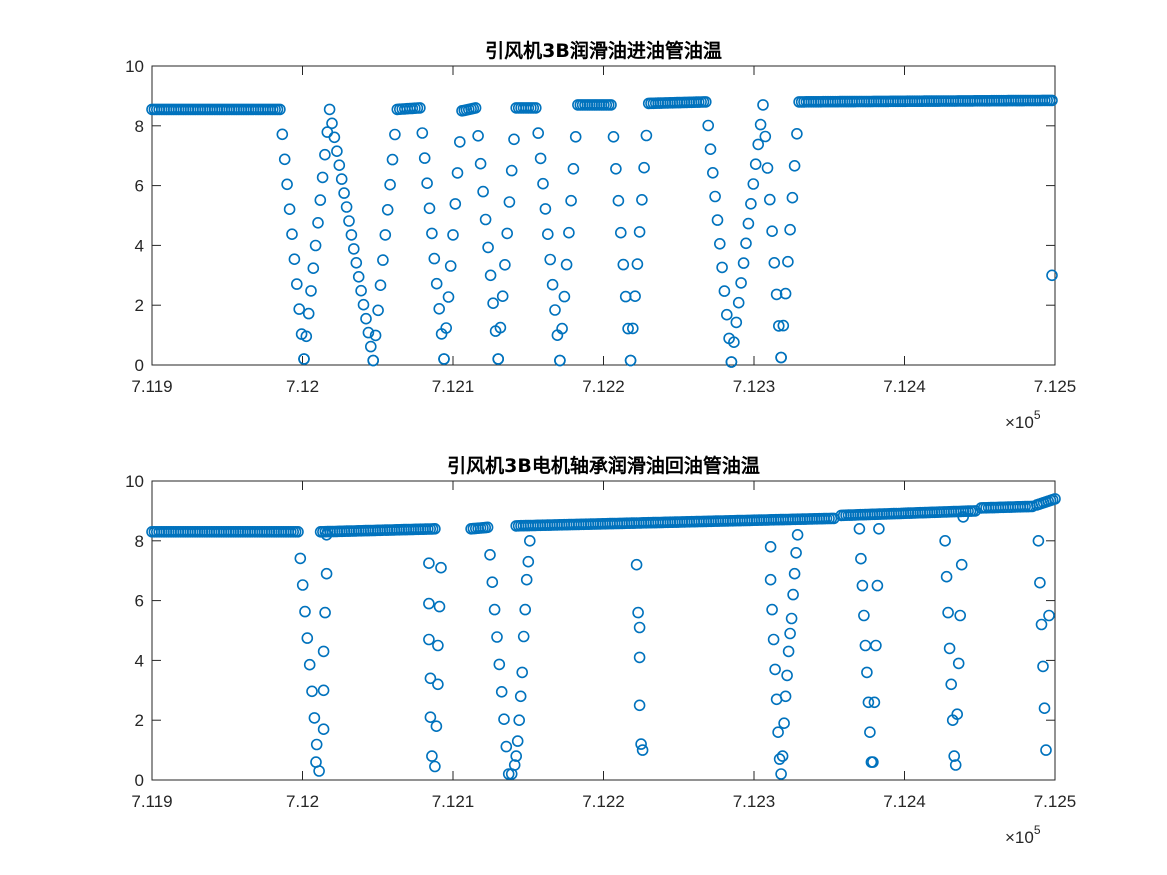 This screenshot has width=1167, height=875. What do you see at coordinates (139, 780) in the screenshot?
I see `y-tick-label: 0` at bounding box center [139, 780].